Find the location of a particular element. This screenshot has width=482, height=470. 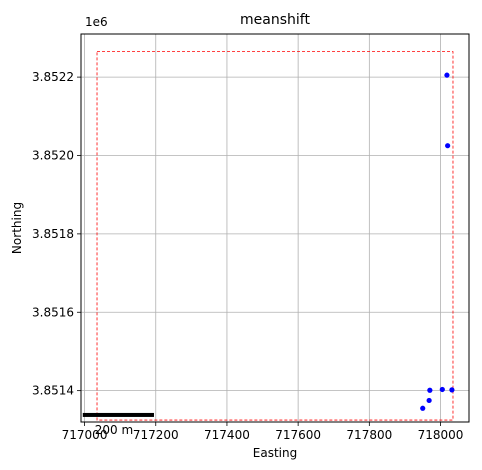

x-tick-label: 717800 is located at coordinates (369, 435).